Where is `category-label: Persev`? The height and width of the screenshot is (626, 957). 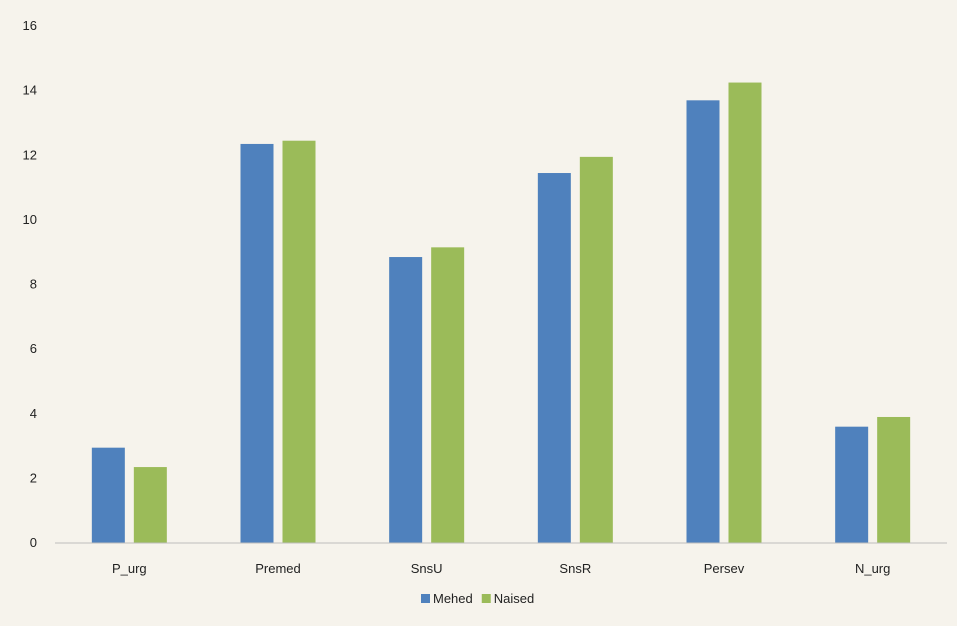
category-label: Persev is located at coordinates (724, 568).